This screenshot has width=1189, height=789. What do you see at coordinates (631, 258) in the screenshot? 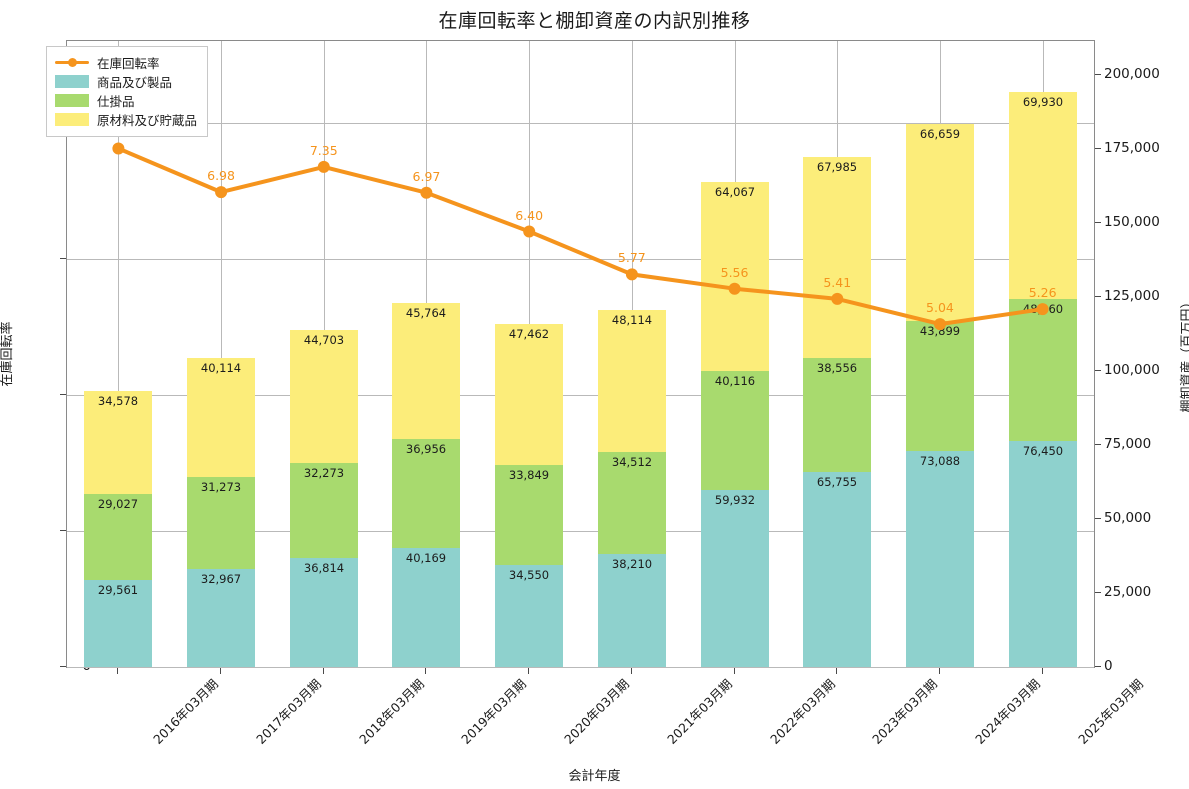
I see `line-point-label: 5.77` at bounding box center [631, 258].